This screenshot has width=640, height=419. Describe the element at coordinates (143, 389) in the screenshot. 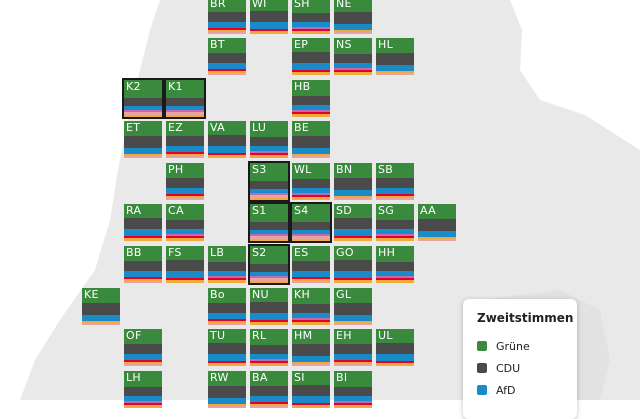

I see `district-tile-lh: LH` at that location.